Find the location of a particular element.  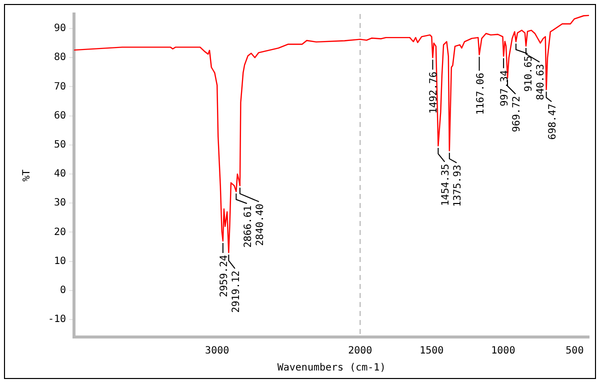

x-tick-label: 1000 is located at coordinates (503, 351).